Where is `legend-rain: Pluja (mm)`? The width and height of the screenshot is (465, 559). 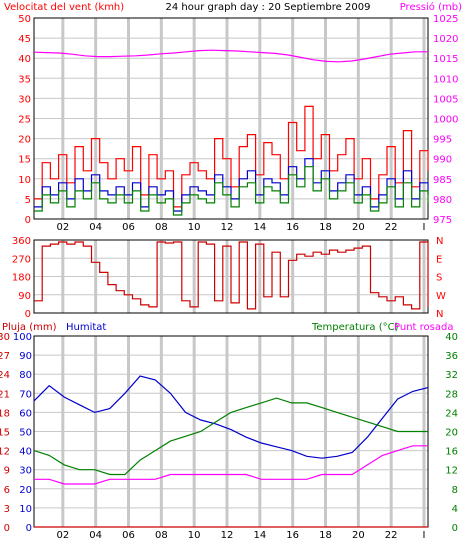 legend-rain: Pluja (mm) is located at coordinates (29, 327).